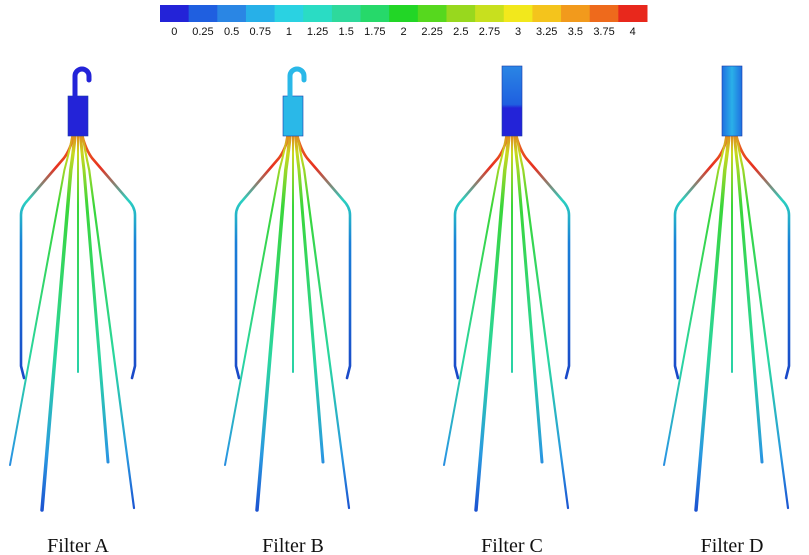 The height and width of the screenshot is (555, 809). I want to click on filter: Filter B, so click(288, 310).